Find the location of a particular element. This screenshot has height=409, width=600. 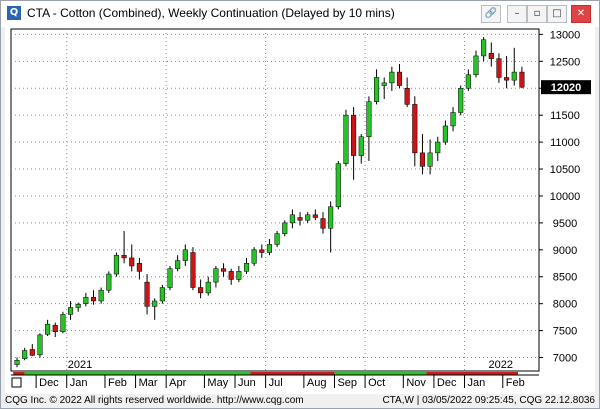

y-tick-label: 9500 is located at coordinates (565, 224).